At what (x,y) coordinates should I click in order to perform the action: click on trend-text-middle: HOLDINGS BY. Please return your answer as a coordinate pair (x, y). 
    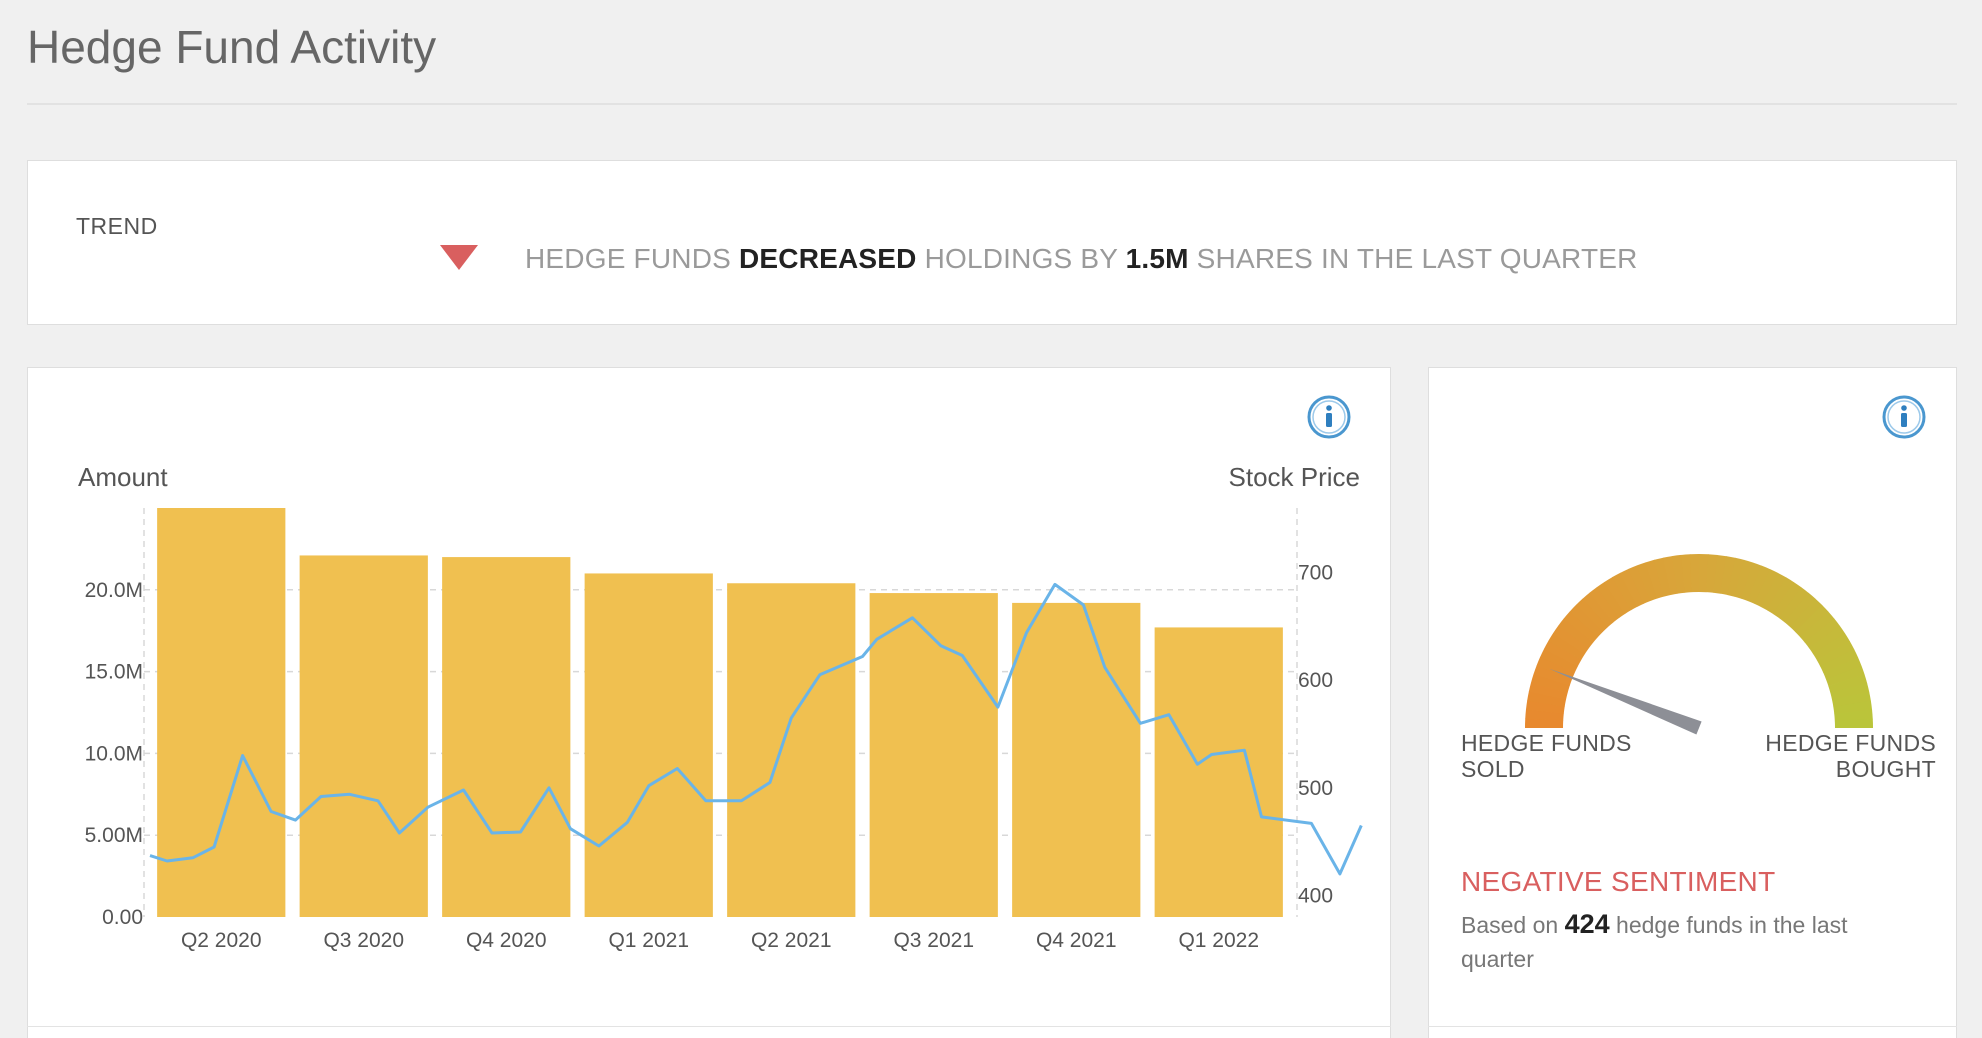
    Looking at the image, I should click on (1021, 258).